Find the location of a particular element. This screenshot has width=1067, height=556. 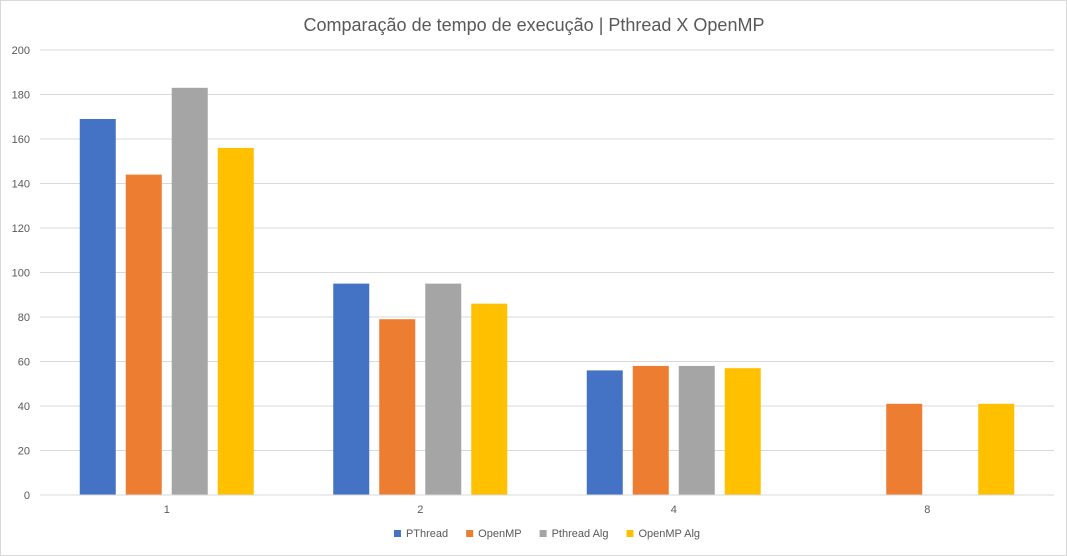

legend-label: OpenMP is located at coordinates (499, 534).